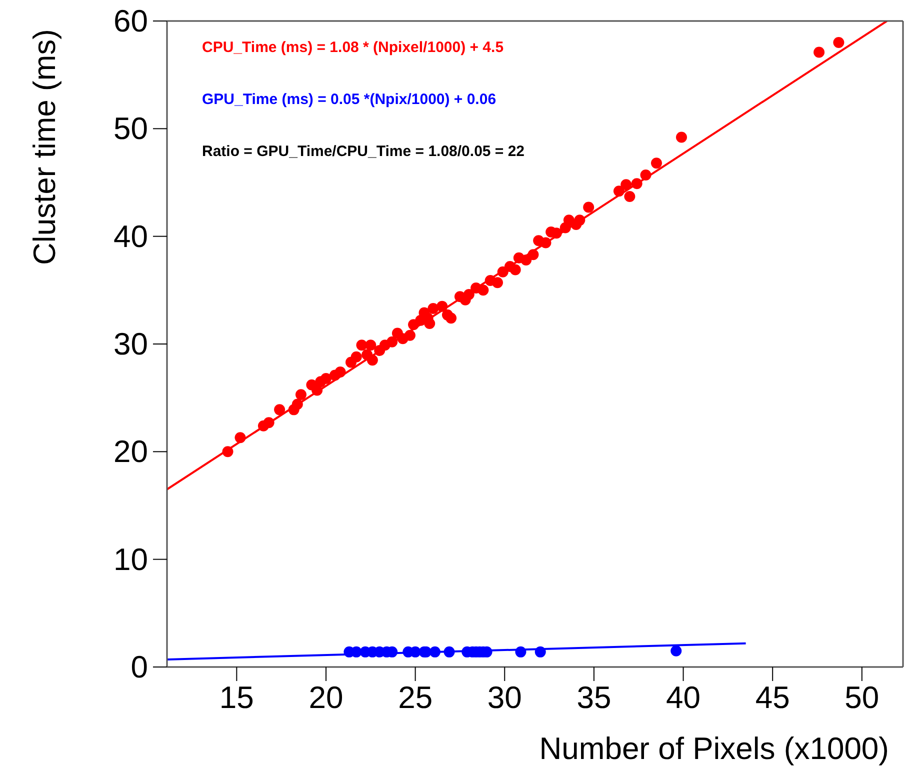 This screenshot has width=909, height=771. I want to click on annotation: GPU_Time (ms) = 0.05 *(Npix/1000) + 0.06, so click(349, 99).